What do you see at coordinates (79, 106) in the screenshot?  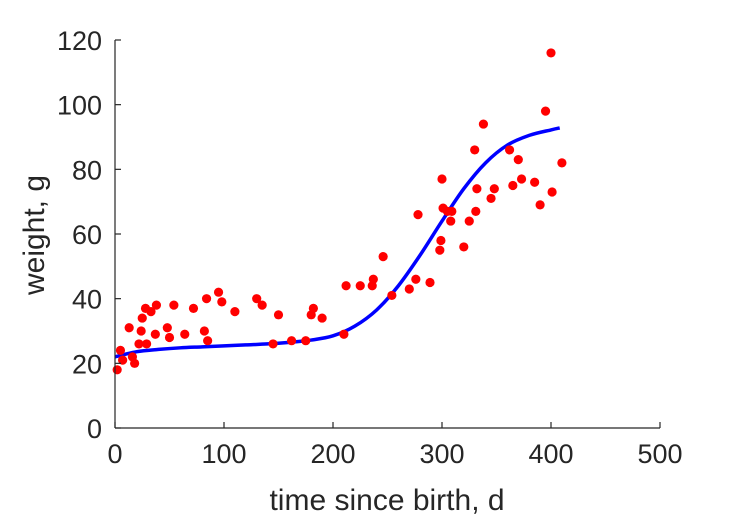 I see `y-tick-label: 100` at bounding box center [79, 106].